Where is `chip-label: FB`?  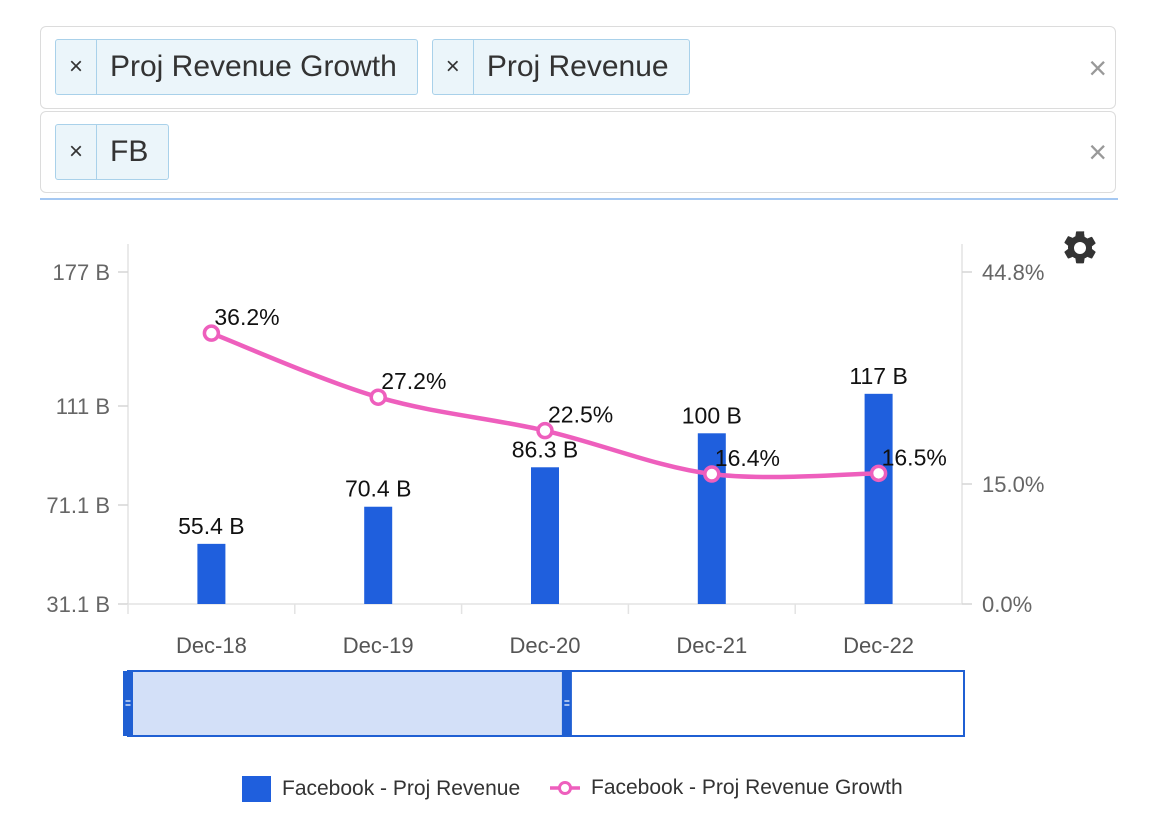
chip-label: FB is located at coordinates (129, 151).